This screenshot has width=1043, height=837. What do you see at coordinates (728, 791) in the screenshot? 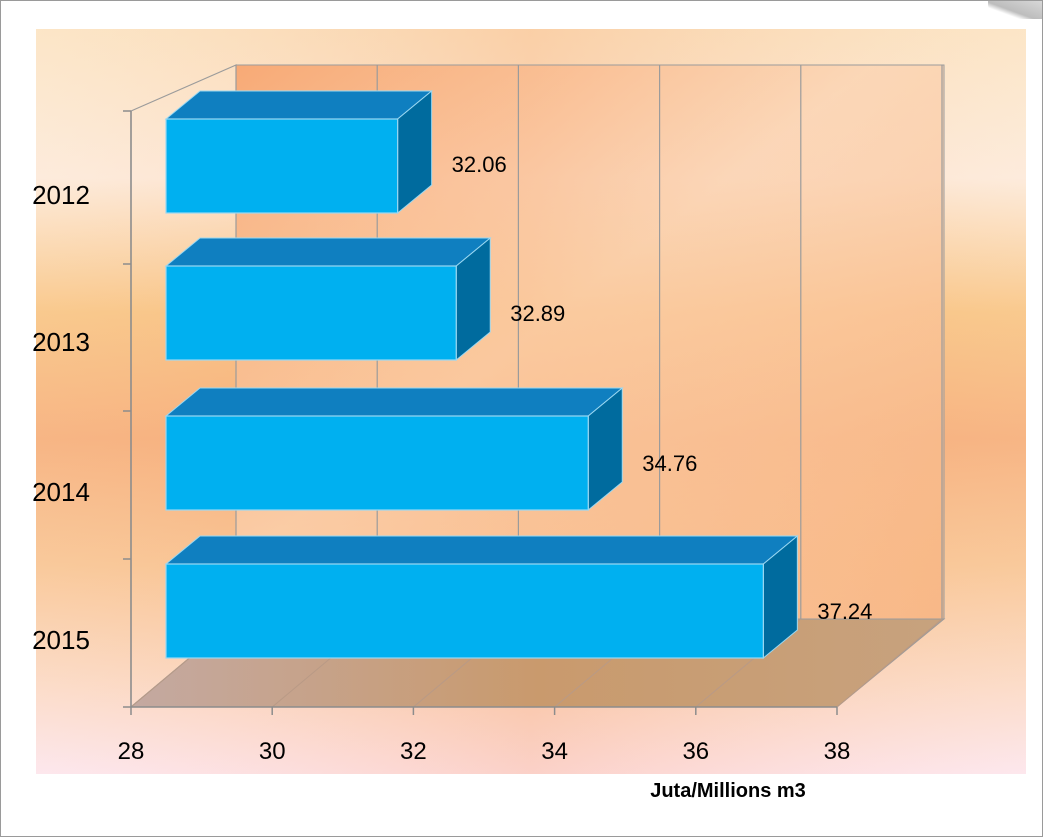
I see `x-axis-title: Juta/Millions m3` at bounding box center [728, 791].